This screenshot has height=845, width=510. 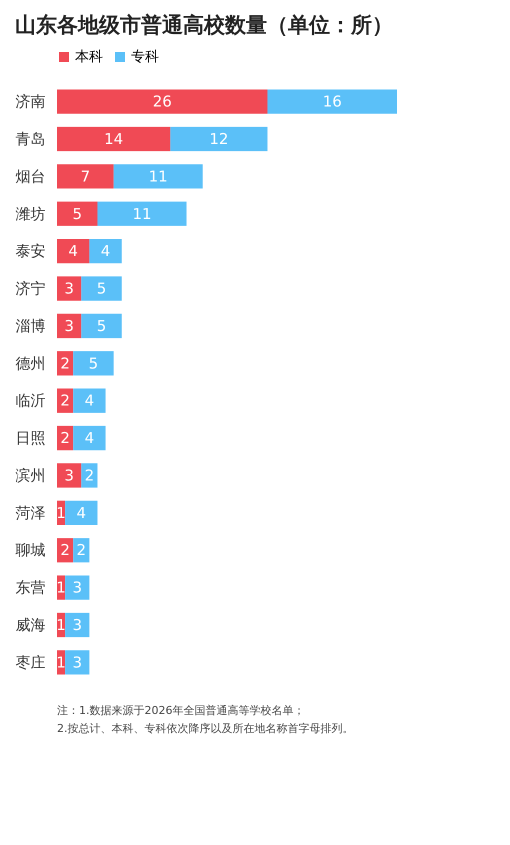 What do you see at coordinates (31, 513) in the screenshot?
I see `y-tick-label: 菏泽` at bounding box center [31, 513].